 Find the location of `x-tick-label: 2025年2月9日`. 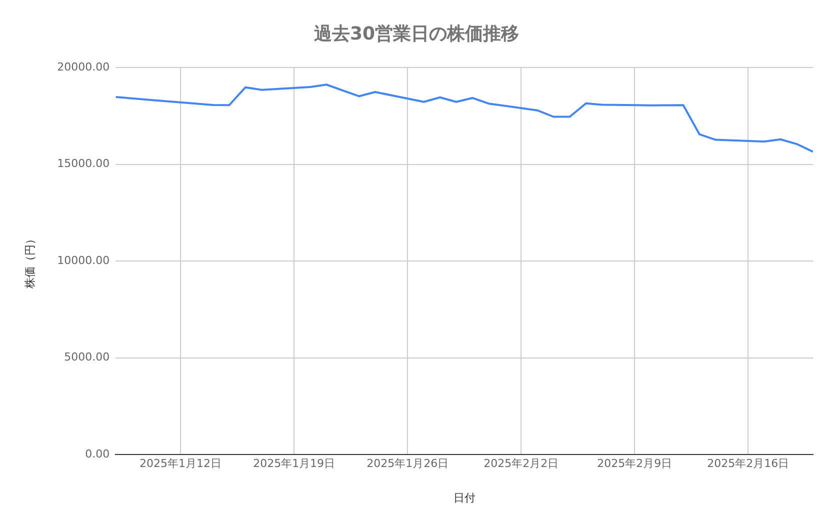

x-tick-label: 2025年2月9日 is located at coordinates (634, 463).